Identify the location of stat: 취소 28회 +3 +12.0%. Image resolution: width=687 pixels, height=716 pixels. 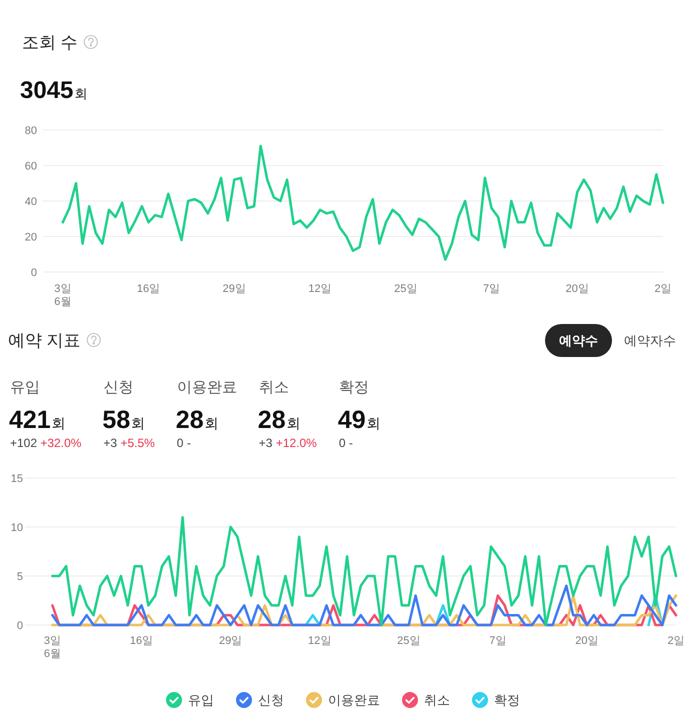
(287, 414).